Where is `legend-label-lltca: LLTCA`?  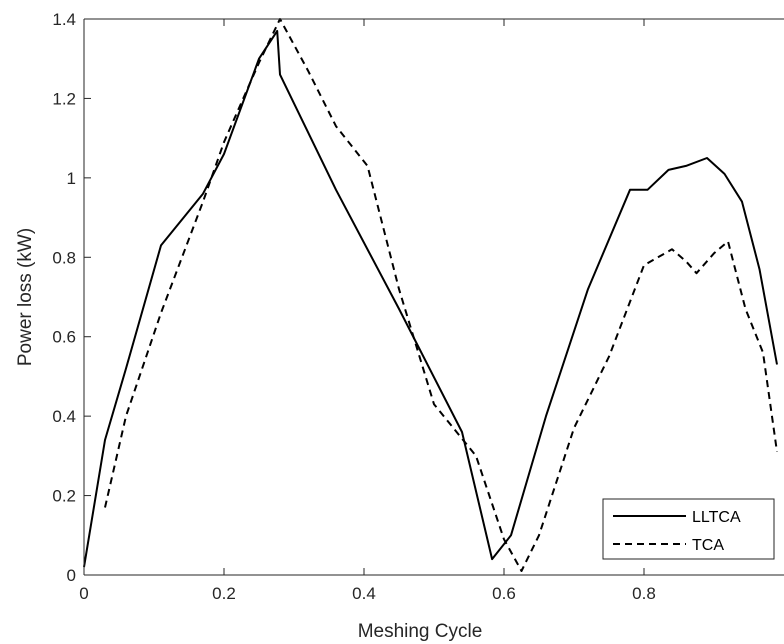
legend-label-lltca: LLTCA is located at coordinates (716, 517).